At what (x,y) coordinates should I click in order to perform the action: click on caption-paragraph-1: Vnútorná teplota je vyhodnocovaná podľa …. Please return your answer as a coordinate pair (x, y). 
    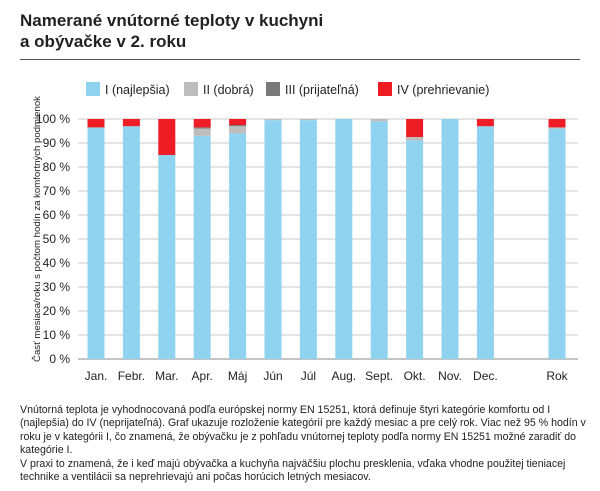
    Looking at the image, I should click on (303, 430).